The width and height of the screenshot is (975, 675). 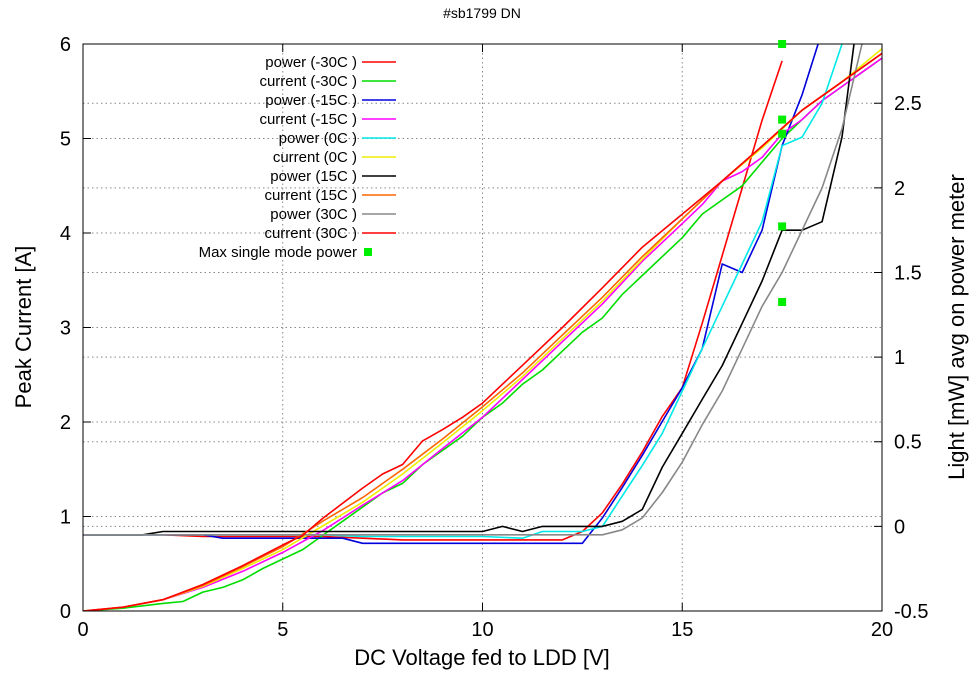 I want to click on legend-label: power (-30C ), so click(x=311, y=62).